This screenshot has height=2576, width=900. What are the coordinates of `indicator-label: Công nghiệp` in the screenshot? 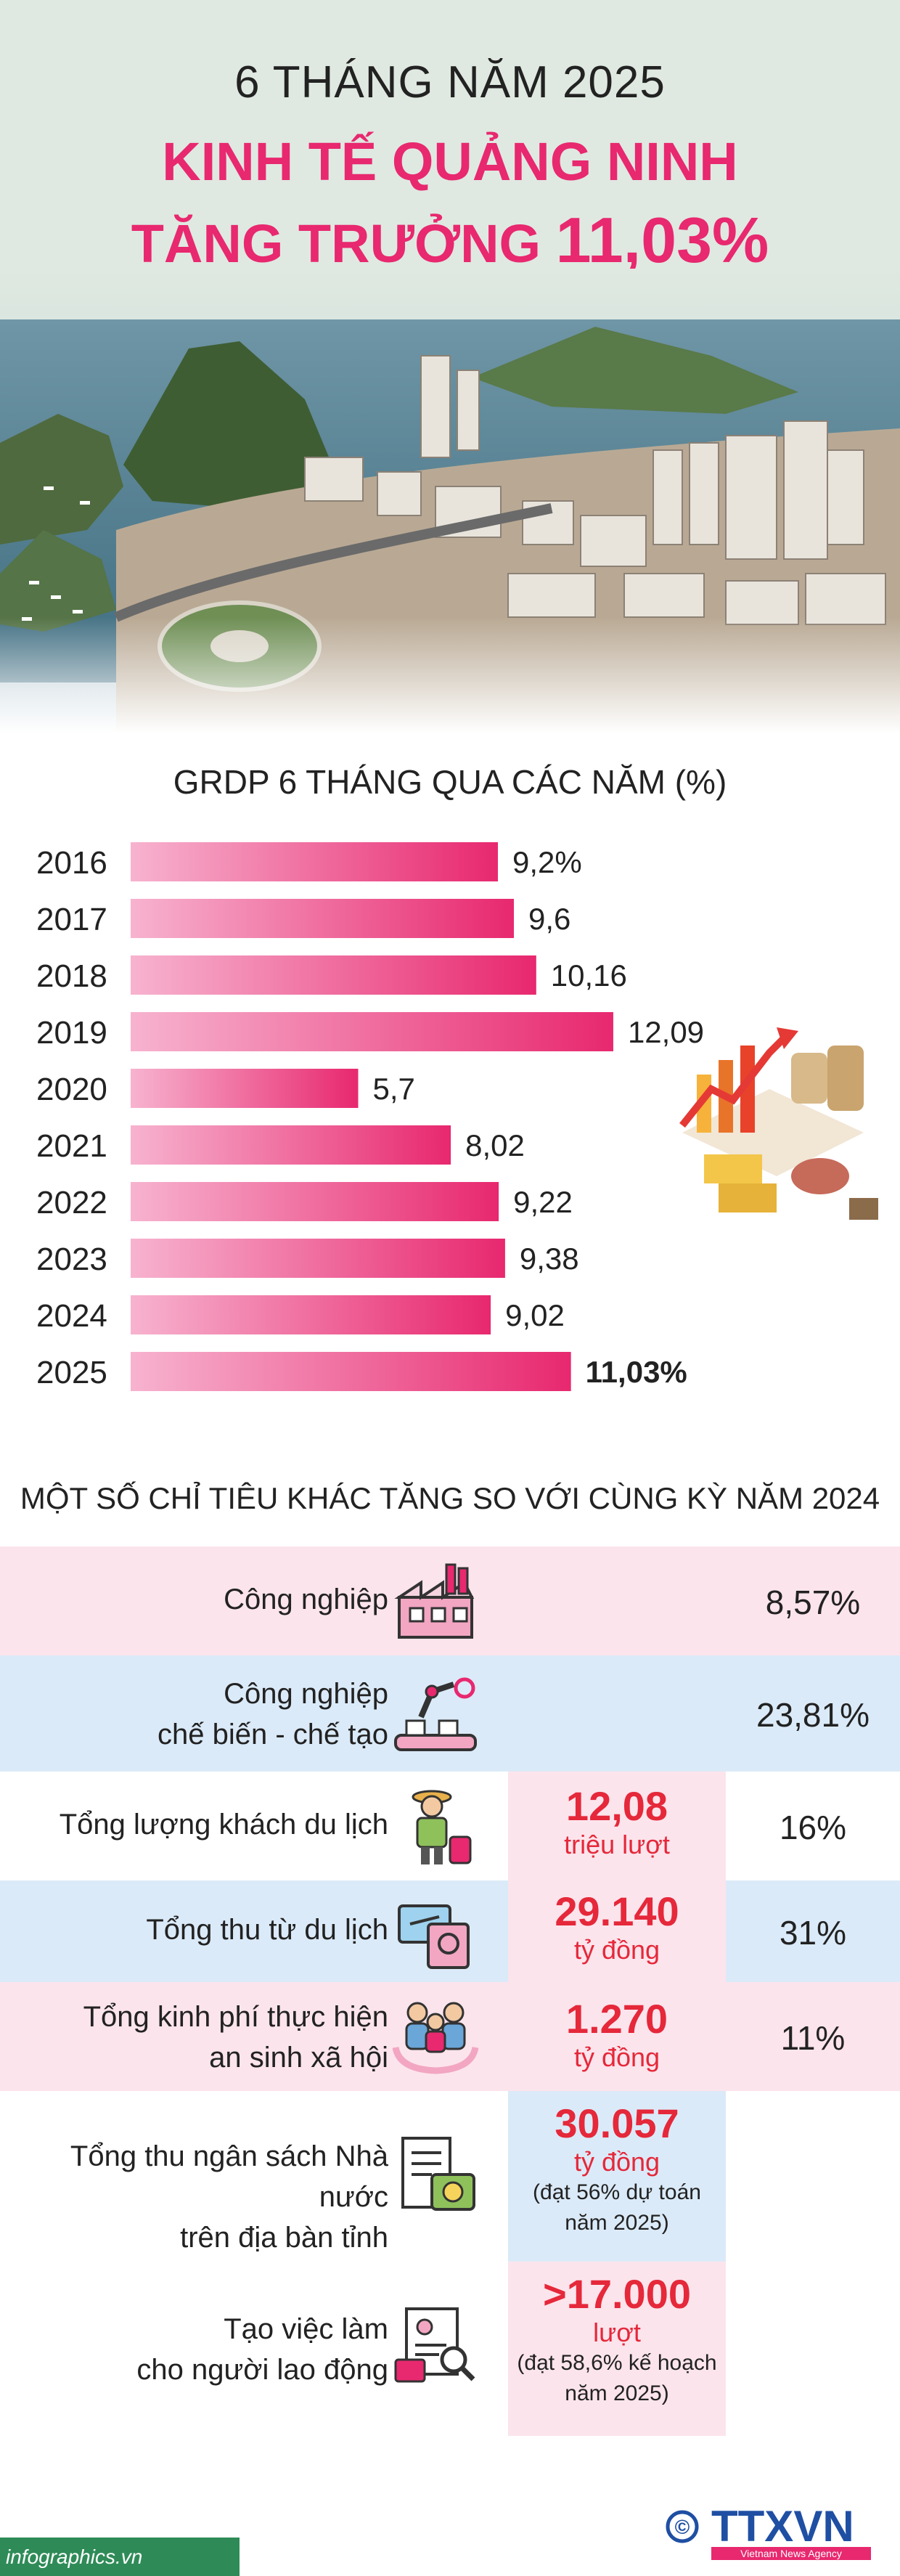 It's located at (306, 1599).